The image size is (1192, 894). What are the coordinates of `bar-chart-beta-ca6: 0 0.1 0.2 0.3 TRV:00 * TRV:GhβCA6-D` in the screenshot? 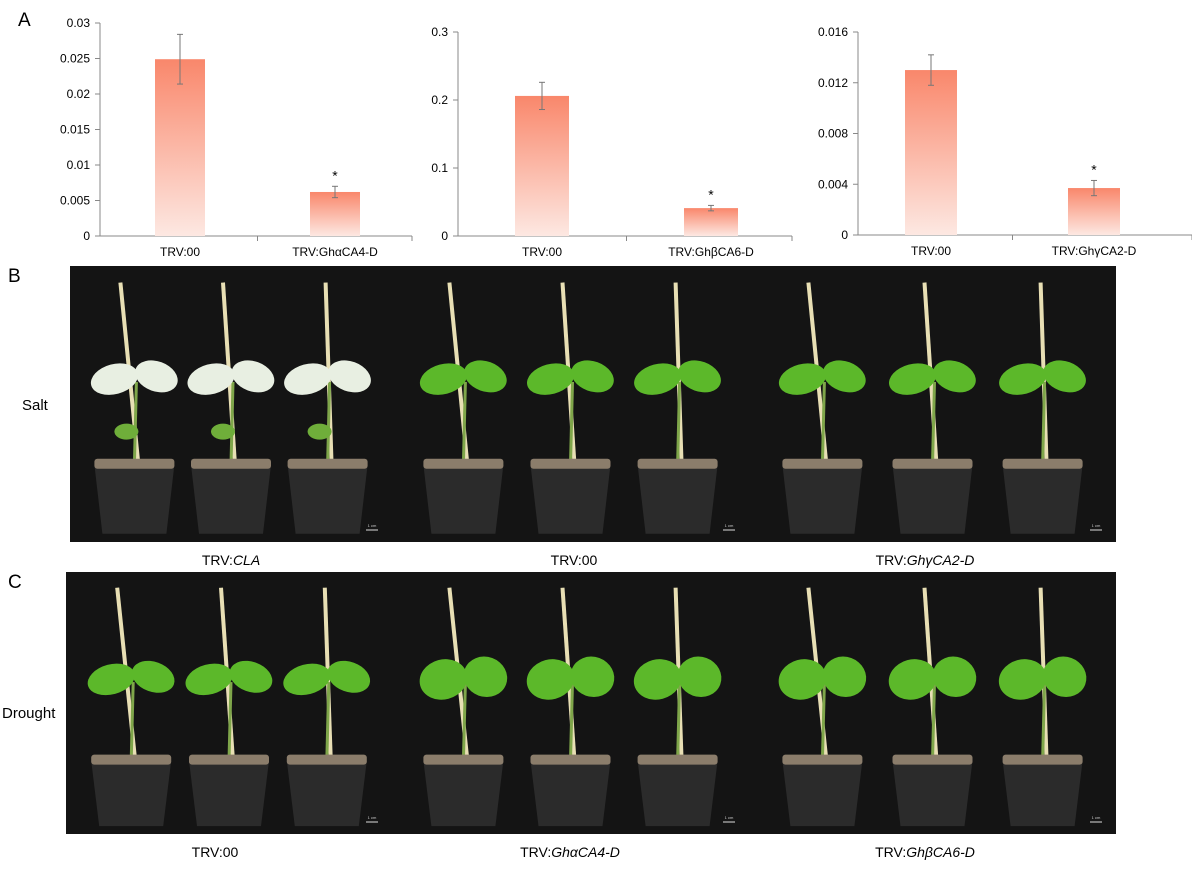 It's located at (600, 131).